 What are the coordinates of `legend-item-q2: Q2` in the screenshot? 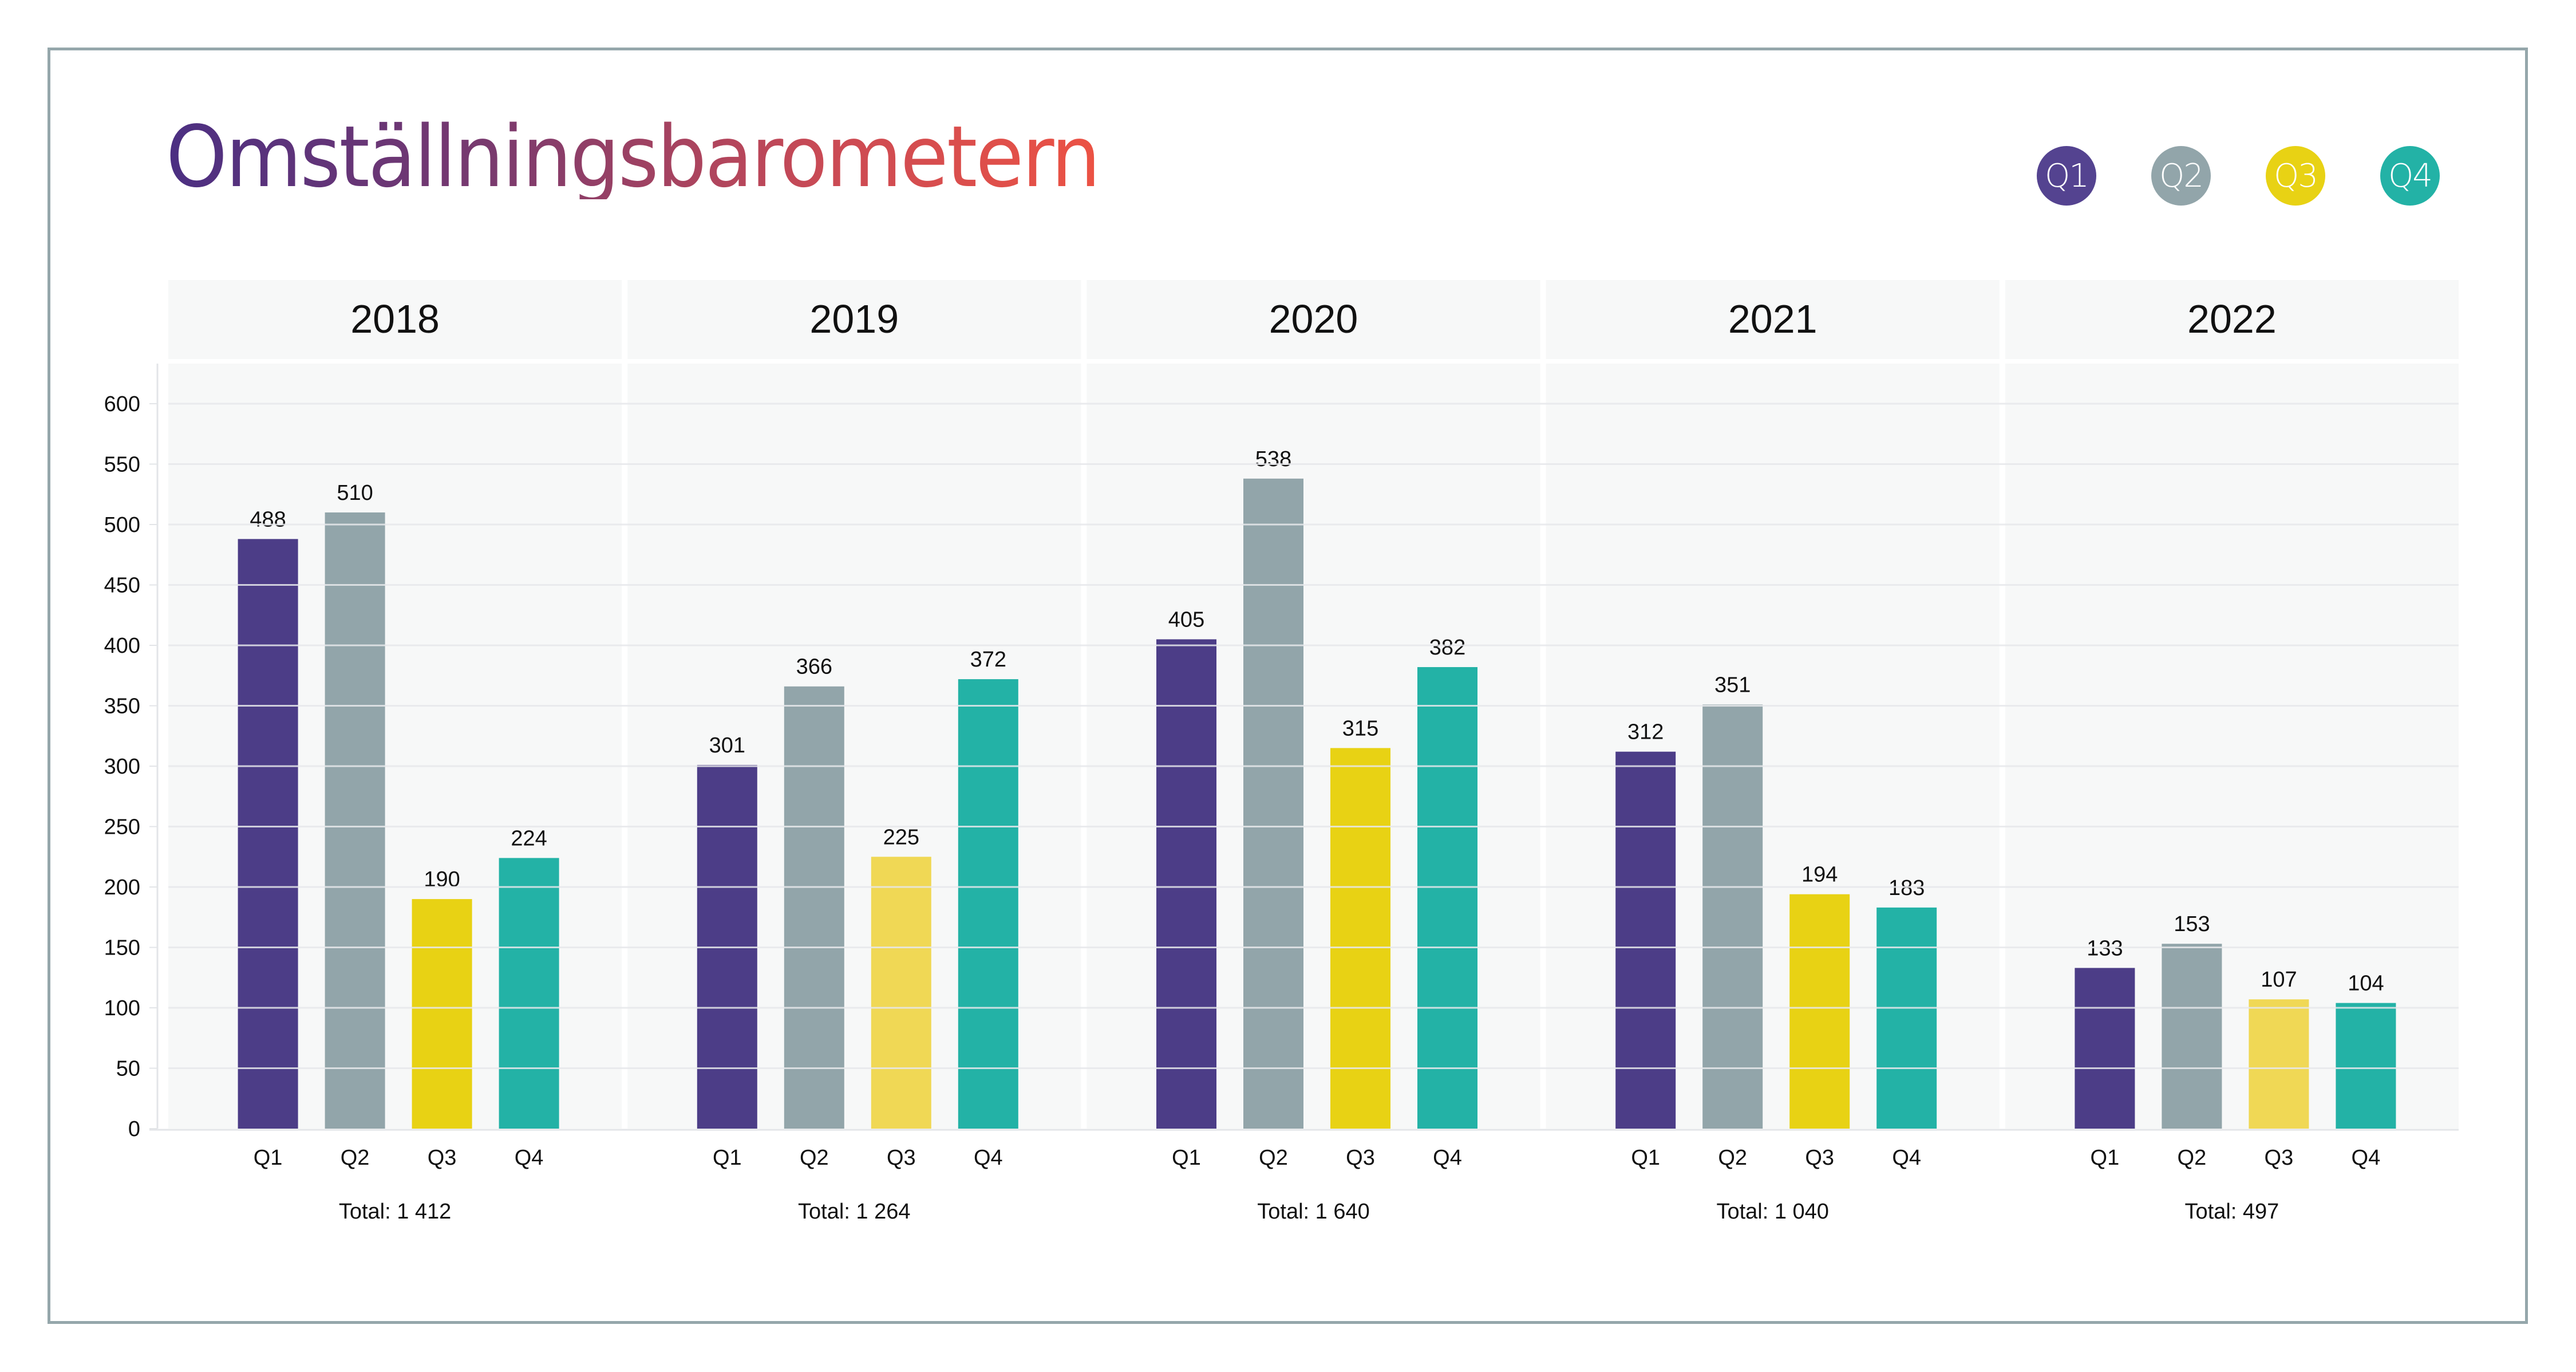 It's located at (2181, 176).